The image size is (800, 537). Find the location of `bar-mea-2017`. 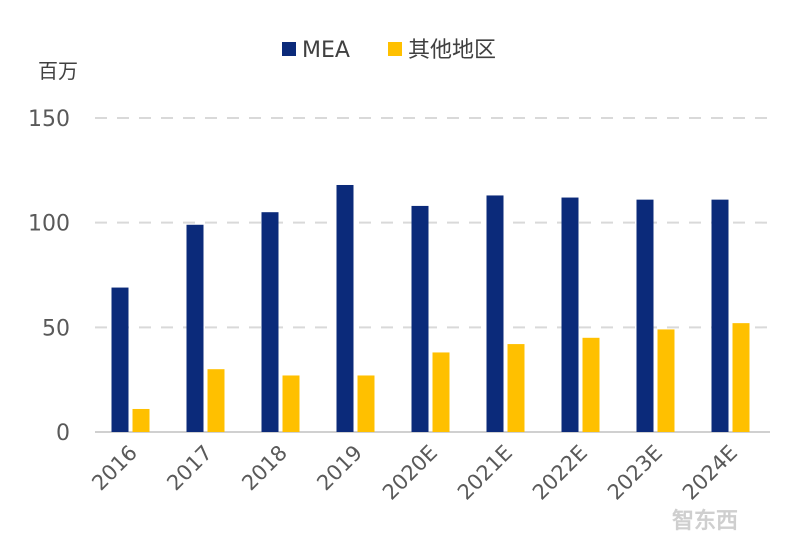

bar-mea-2017 is located at coordinates (195, 328).